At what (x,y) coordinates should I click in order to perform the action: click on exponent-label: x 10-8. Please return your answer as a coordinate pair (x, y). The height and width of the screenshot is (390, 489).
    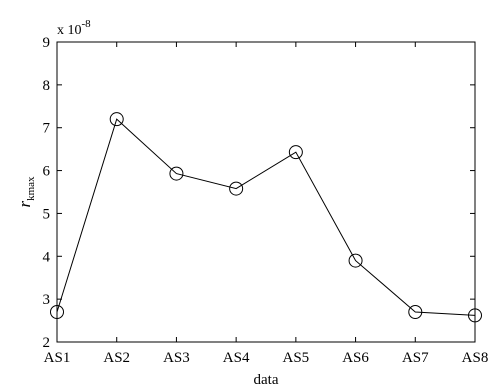
    Looking at the image, I should click on (74, 28).